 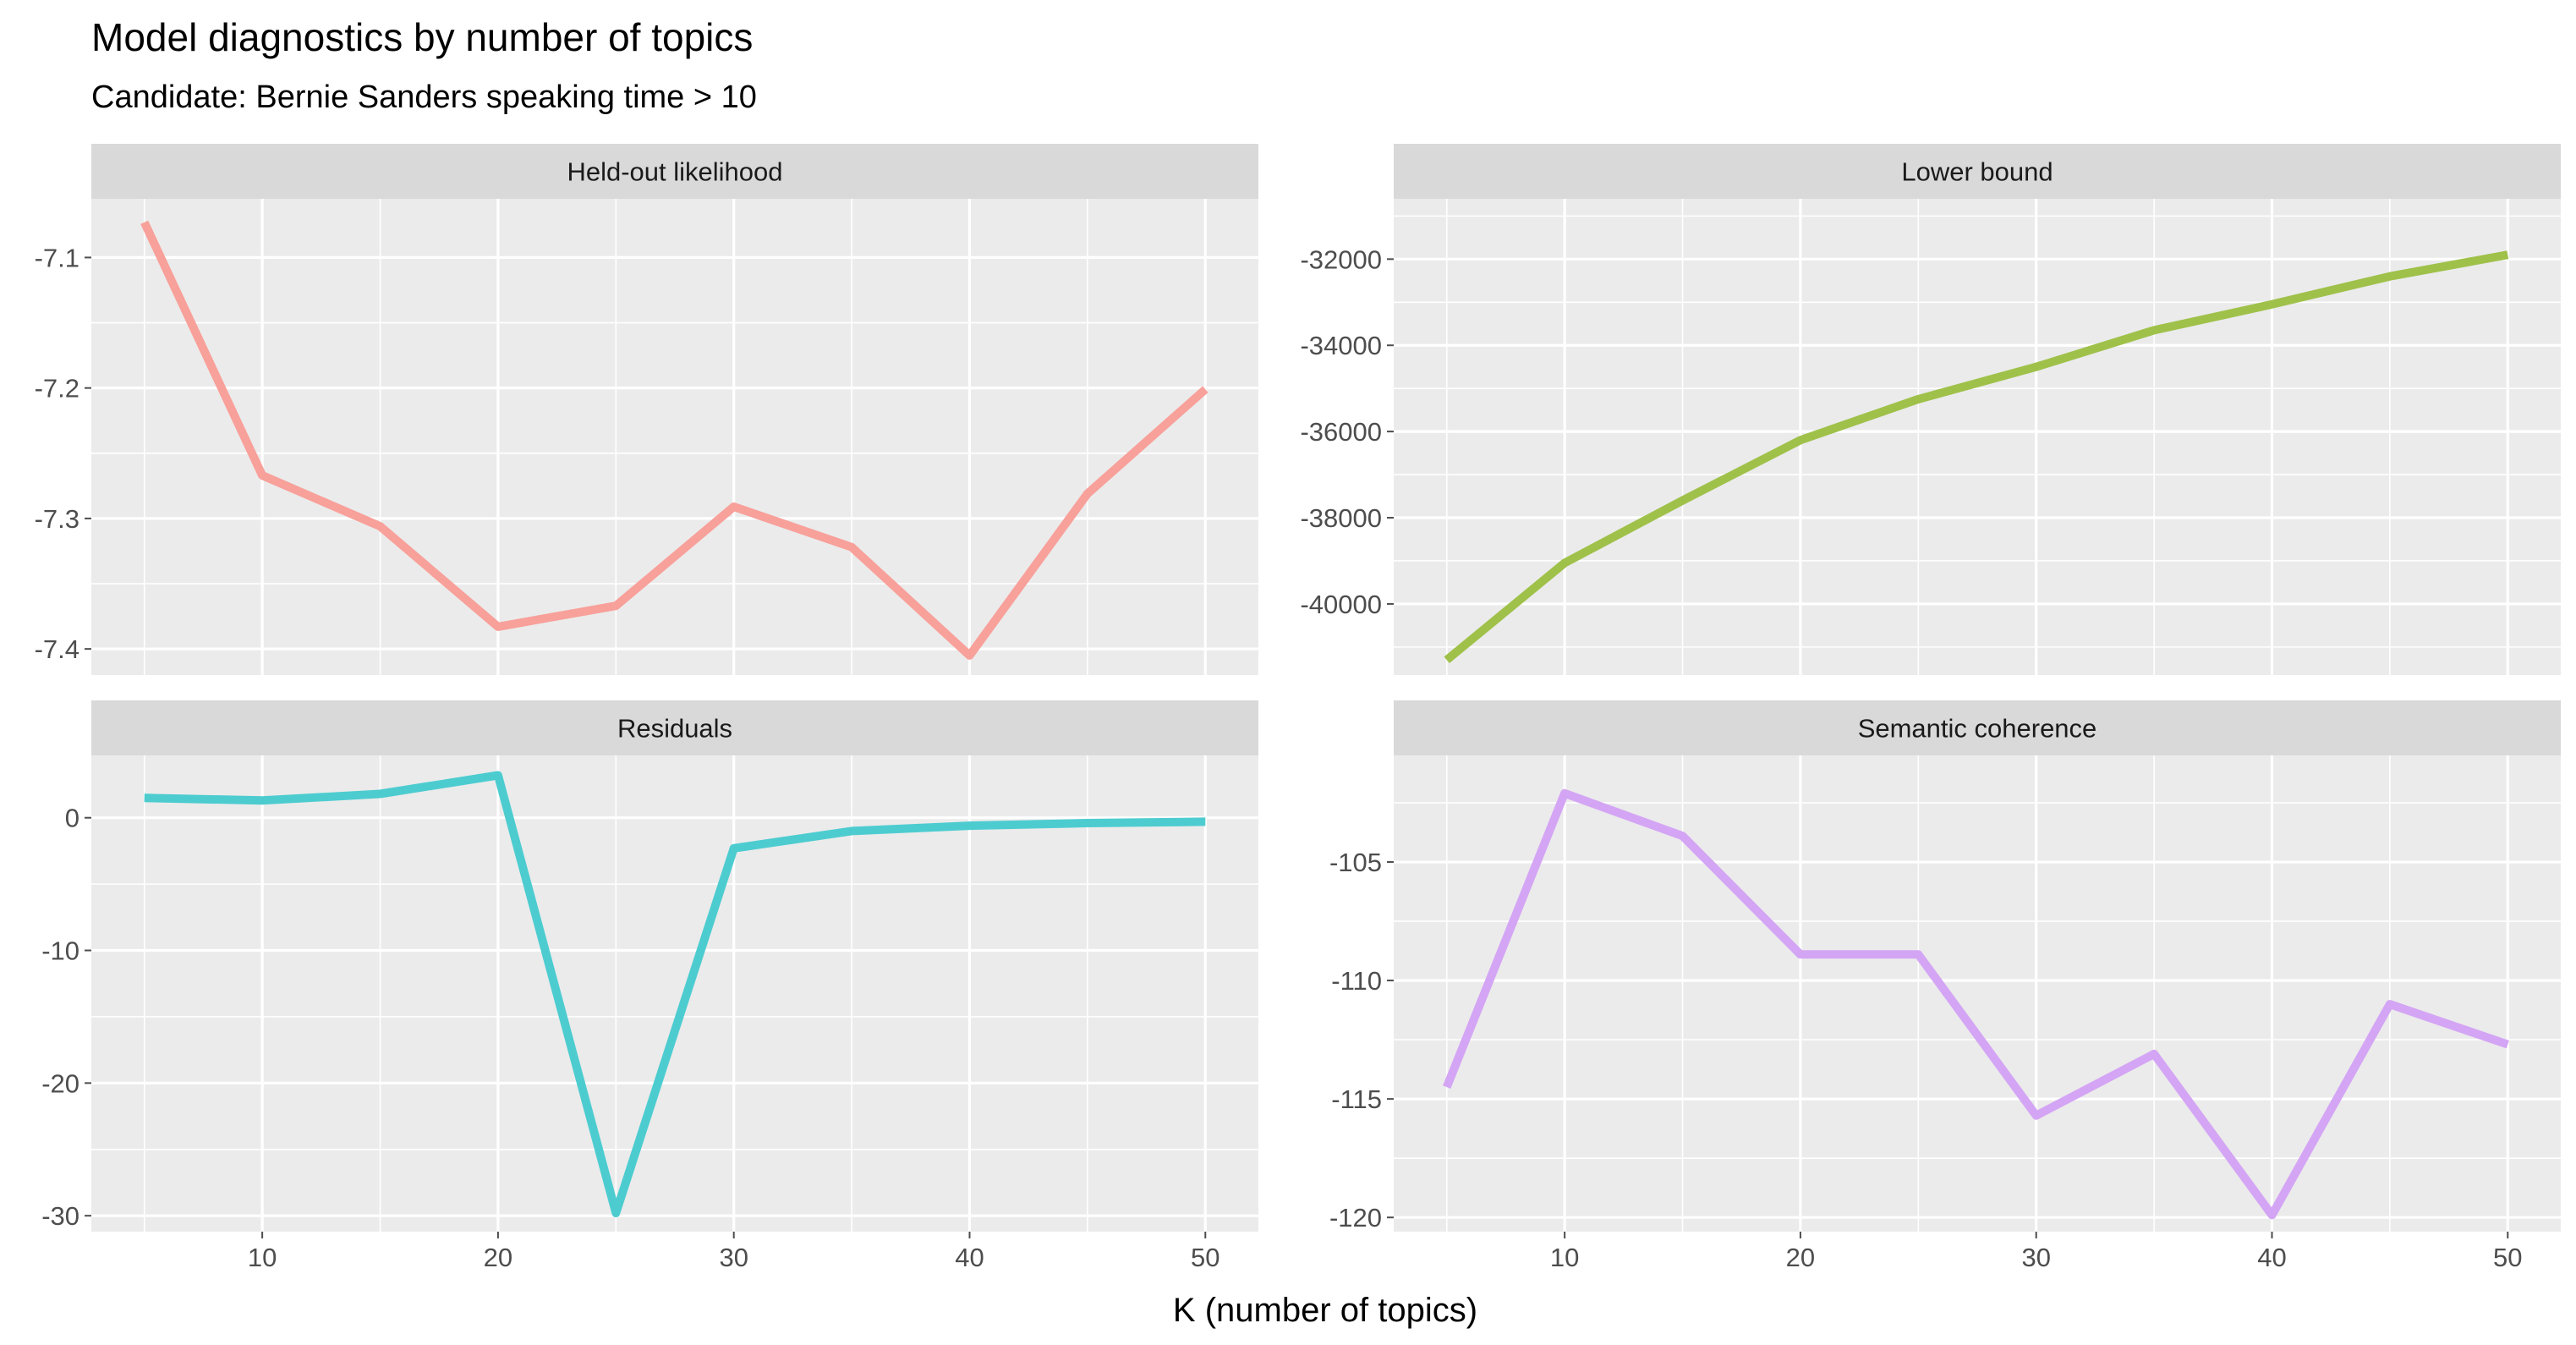 What do you see at coordinates (72, 819) in the screenshot?
I see `y-tick-label: 0` at bounding box center [72, 819].